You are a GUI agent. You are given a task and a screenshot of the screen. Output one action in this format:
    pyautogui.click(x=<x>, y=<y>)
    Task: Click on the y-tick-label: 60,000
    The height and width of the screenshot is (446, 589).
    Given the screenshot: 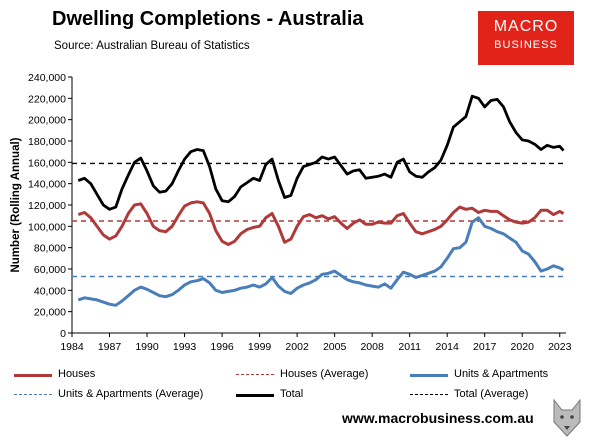 What is the action you would take?
    pyautogui.click(x=50, y=270)
    